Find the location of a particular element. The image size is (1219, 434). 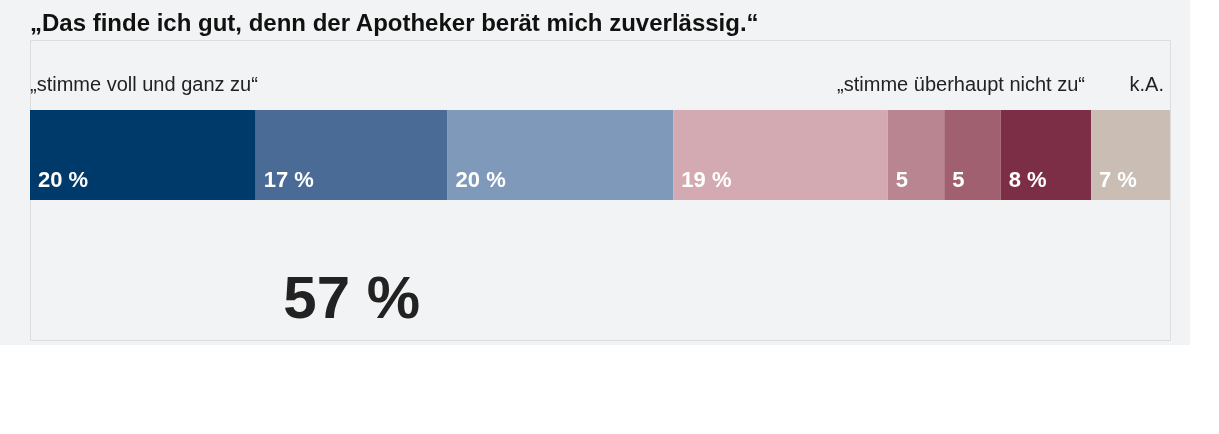

text: k.A. is located at coordinates (1146, 84).